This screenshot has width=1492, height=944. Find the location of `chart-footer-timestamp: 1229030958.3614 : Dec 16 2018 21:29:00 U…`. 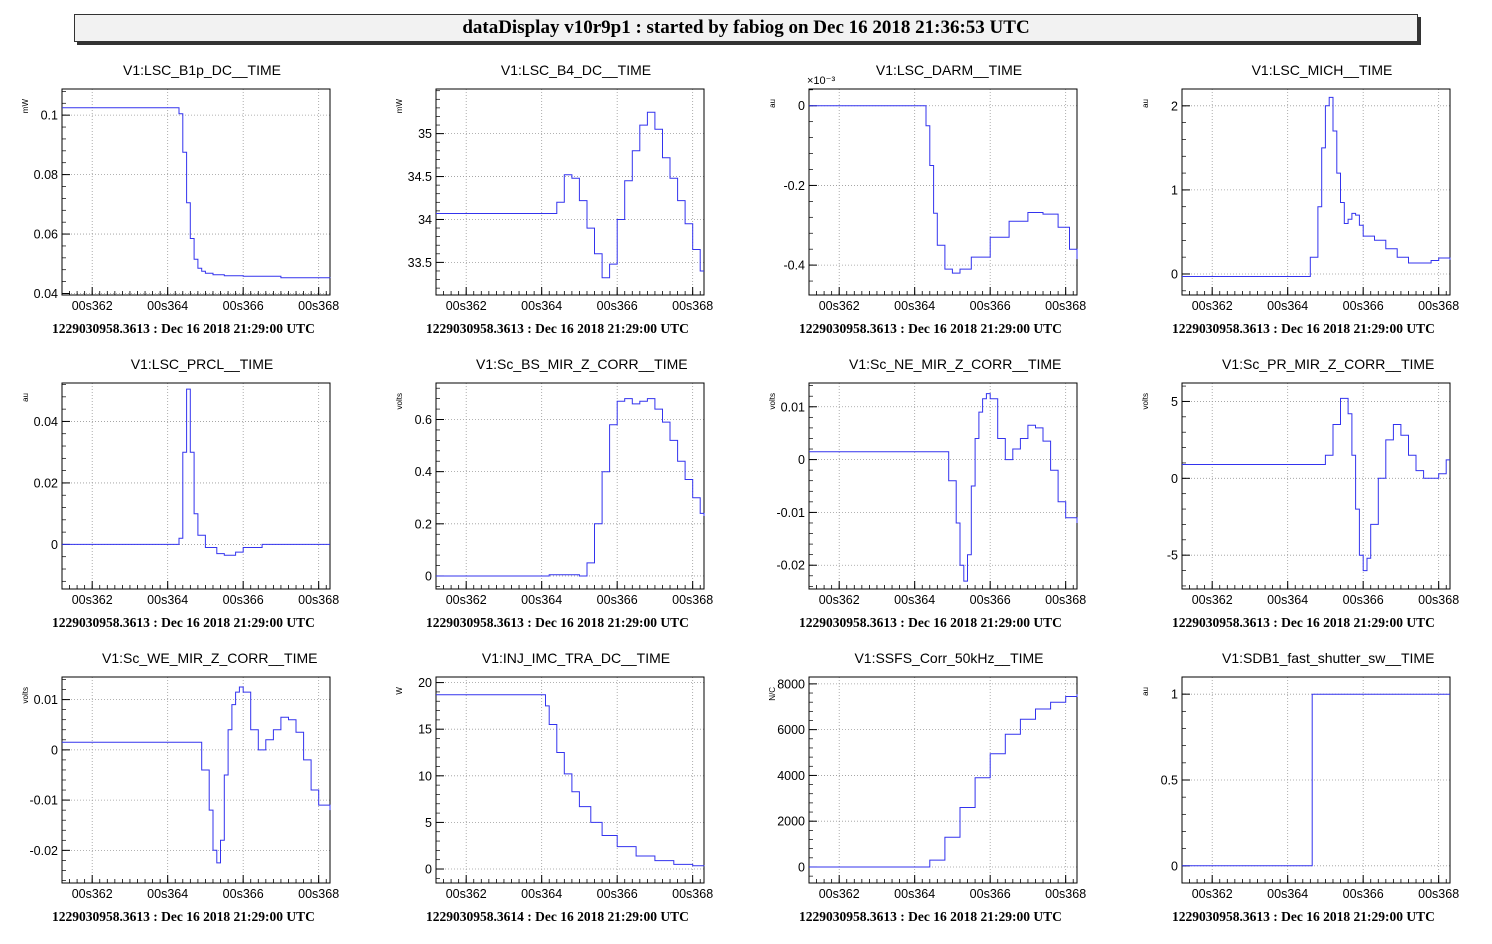

chart-footer-timestamp: 1229030958.3614 : Dec 16 2018 21:29:00 U… is located at coordinates (557, 916).